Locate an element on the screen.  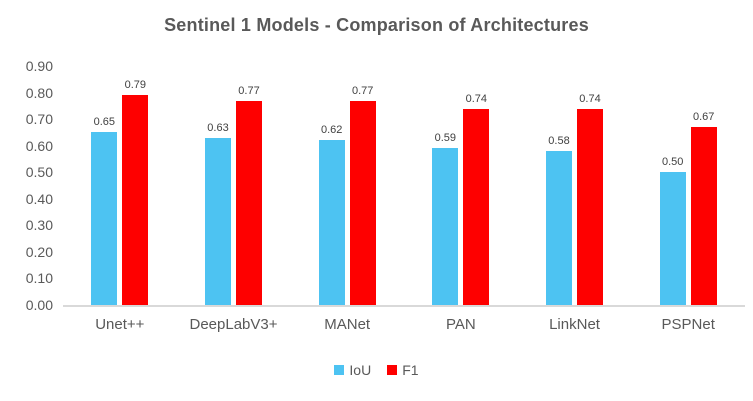
bar-value-label: 0.63 is located at coordinates (218, 127).